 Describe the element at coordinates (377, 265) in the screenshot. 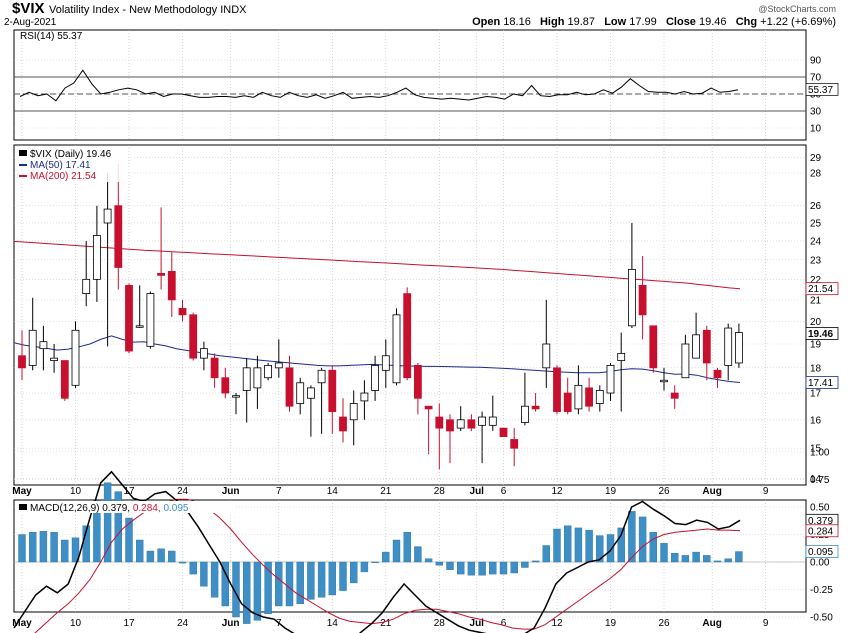

I see `ma200-line` at that location.